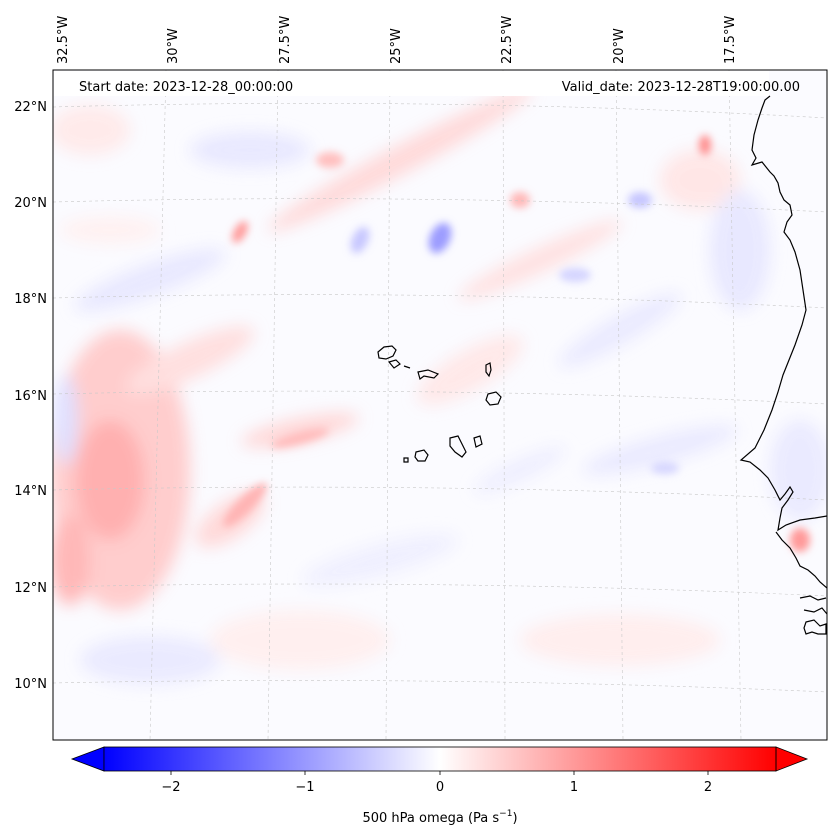 The width and height of the screenshot is (837, 839). What do you see at coordinates (186, 87) in the screenshot?
I see `start-date-label: Start date: 2023-12-28_00:00:00` at bounding box center [186, 87].